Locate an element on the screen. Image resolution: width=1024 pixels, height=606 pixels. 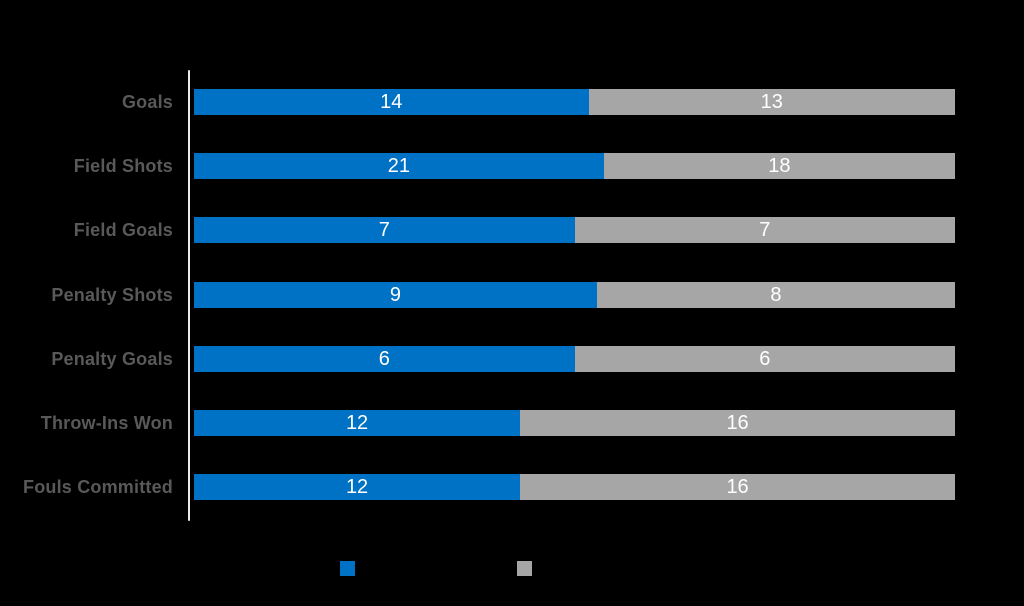
table-row: Throw-Ins Won 12 16 is located at coordinates (512, 423).